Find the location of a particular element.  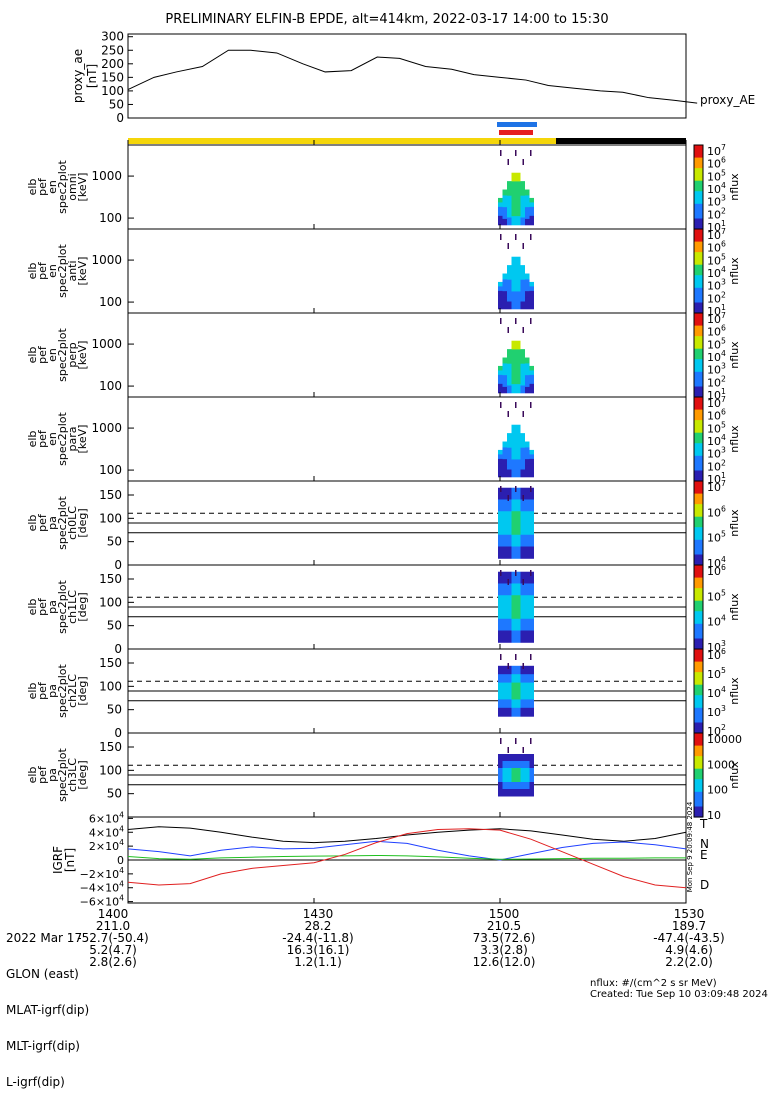

pa_ch2-ytick-label: 50 is located at coordinates (114, 710).